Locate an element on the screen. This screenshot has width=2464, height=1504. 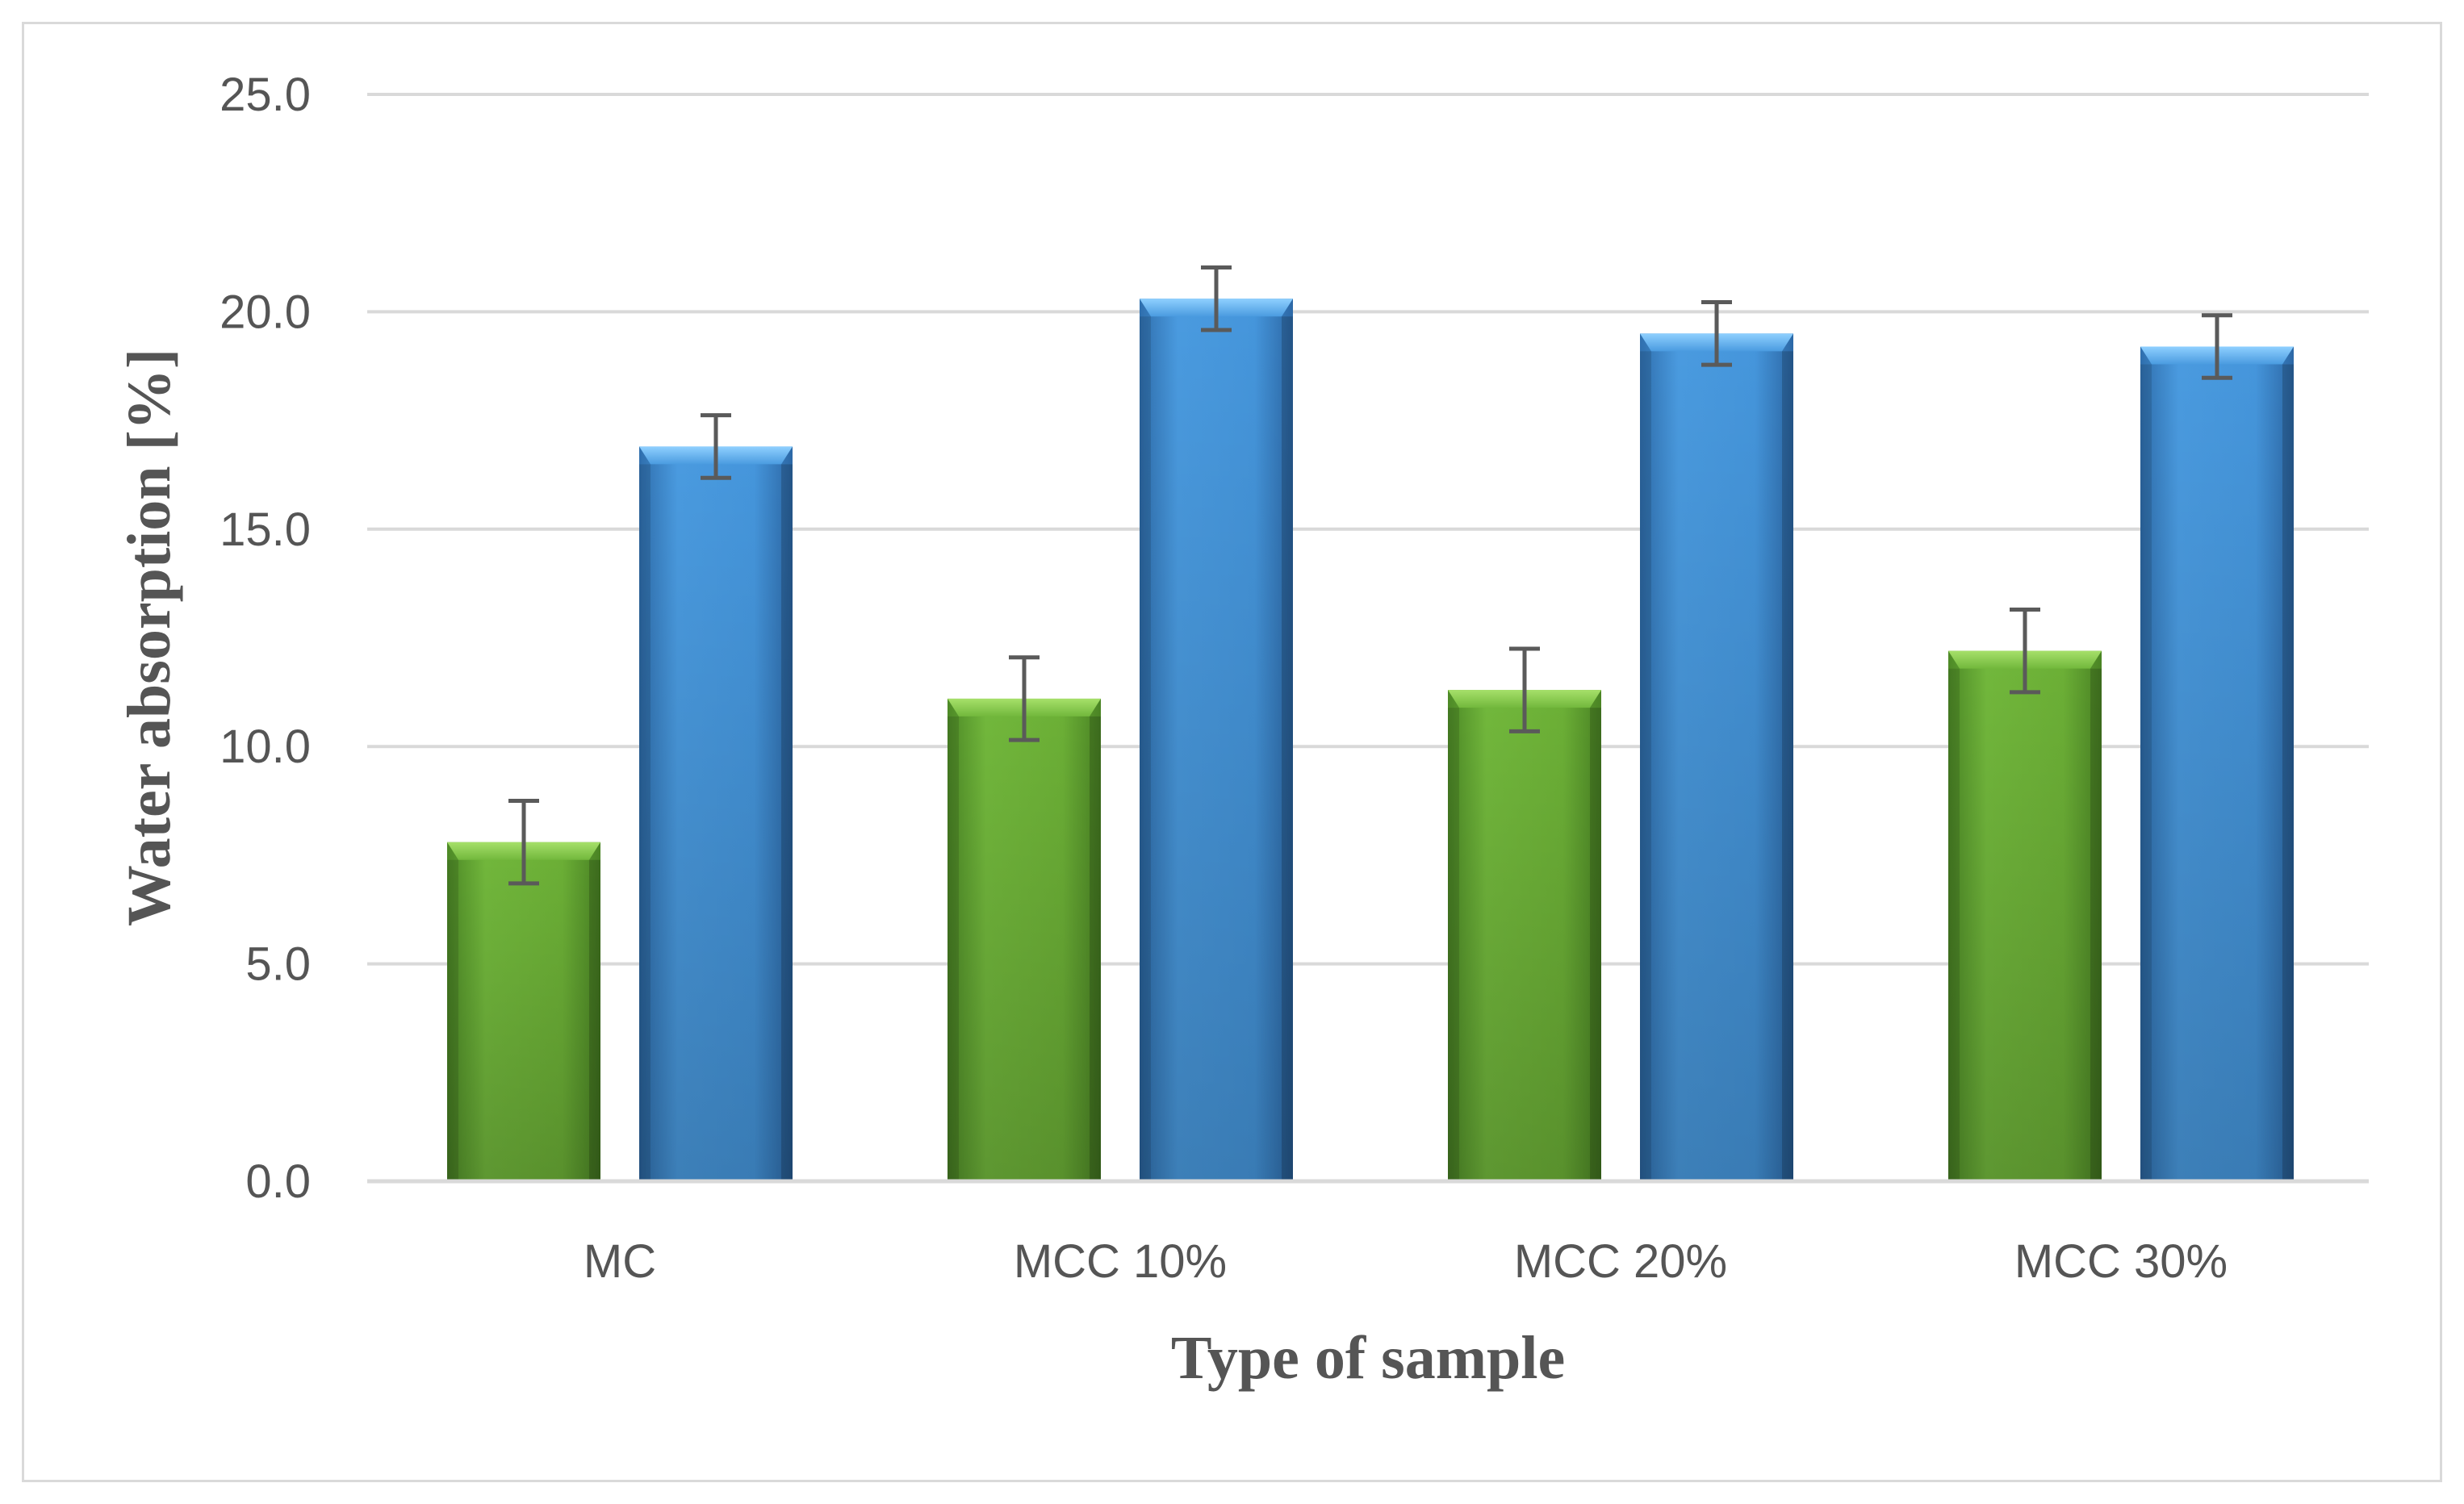
y-tick-label: 10.0 is located at coordinates (265, 747).